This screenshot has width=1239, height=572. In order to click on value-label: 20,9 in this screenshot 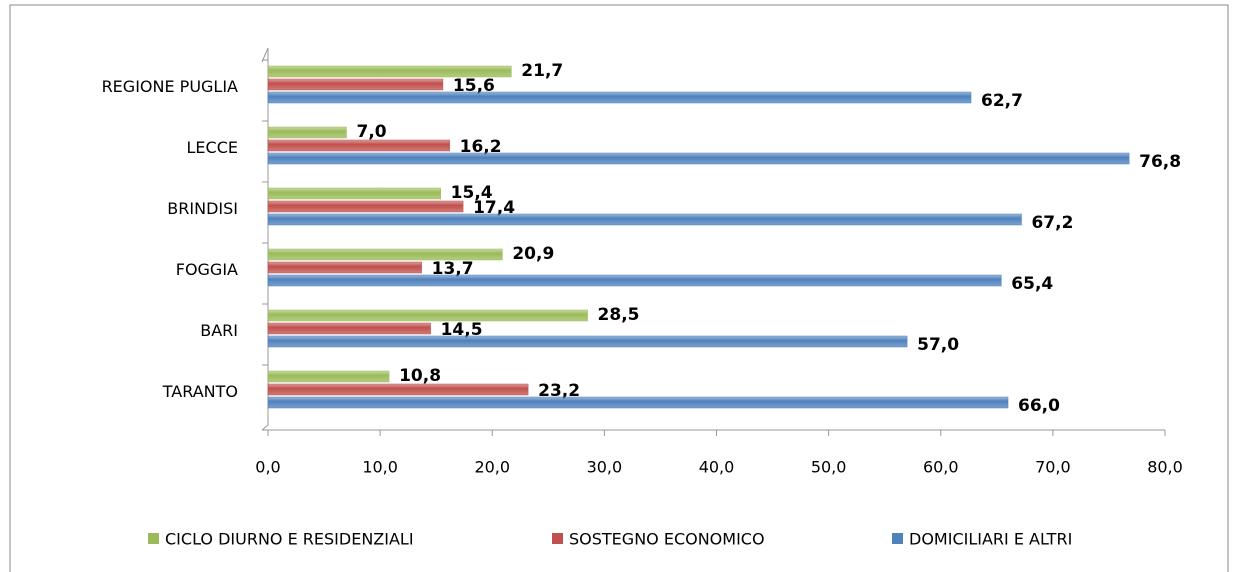, I will do `click(533, 254)`.